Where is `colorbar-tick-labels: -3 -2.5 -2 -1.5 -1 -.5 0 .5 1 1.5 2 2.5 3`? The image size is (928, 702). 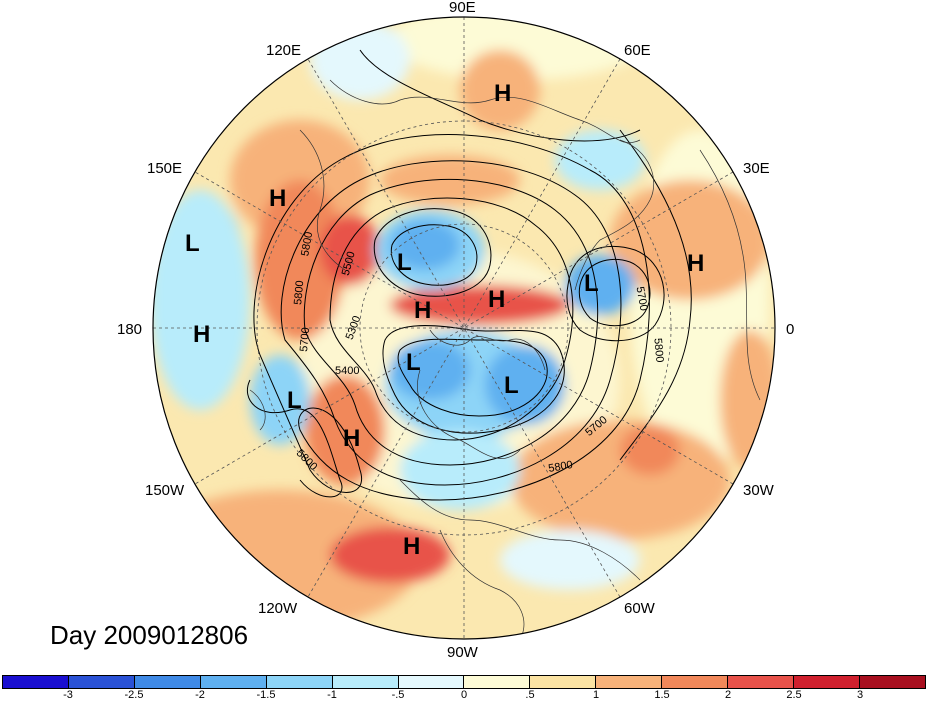
colorbar-tick-labels: -3 -2.5 -2 -1.5 -1 -.5 0 .5 1 1.5 2 2.5 3 is located at coordinates (464, 695).